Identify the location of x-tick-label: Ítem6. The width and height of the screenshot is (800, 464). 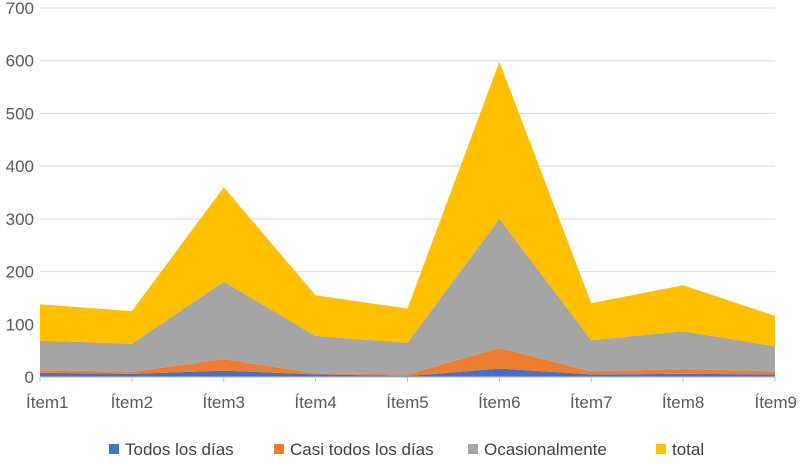
(499, 402).